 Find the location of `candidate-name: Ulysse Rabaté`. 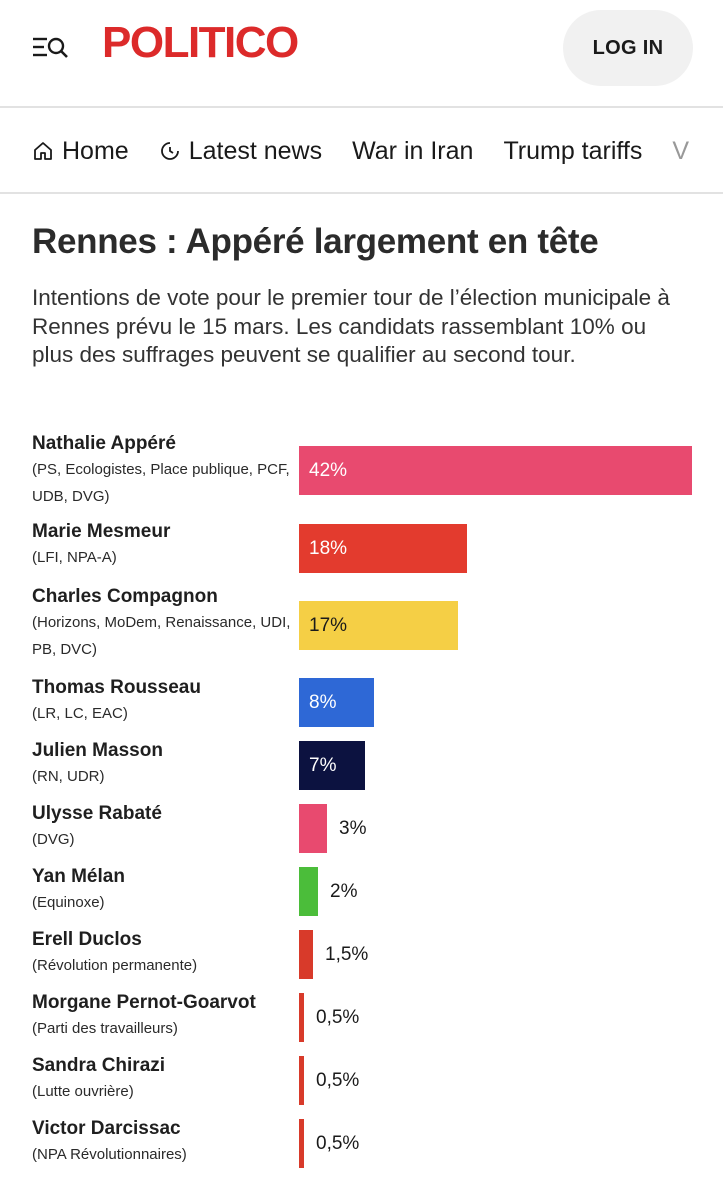

candidate-name: Ulysse Rabaté is located at coordinates (97, 813).